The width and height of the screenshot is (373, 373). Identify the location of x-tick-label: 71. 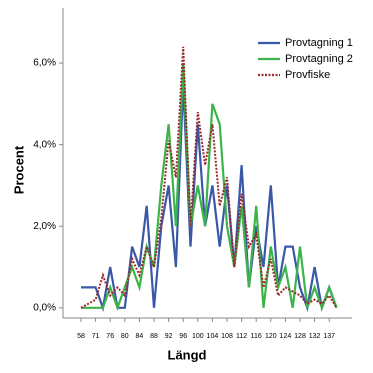
(96, 336).